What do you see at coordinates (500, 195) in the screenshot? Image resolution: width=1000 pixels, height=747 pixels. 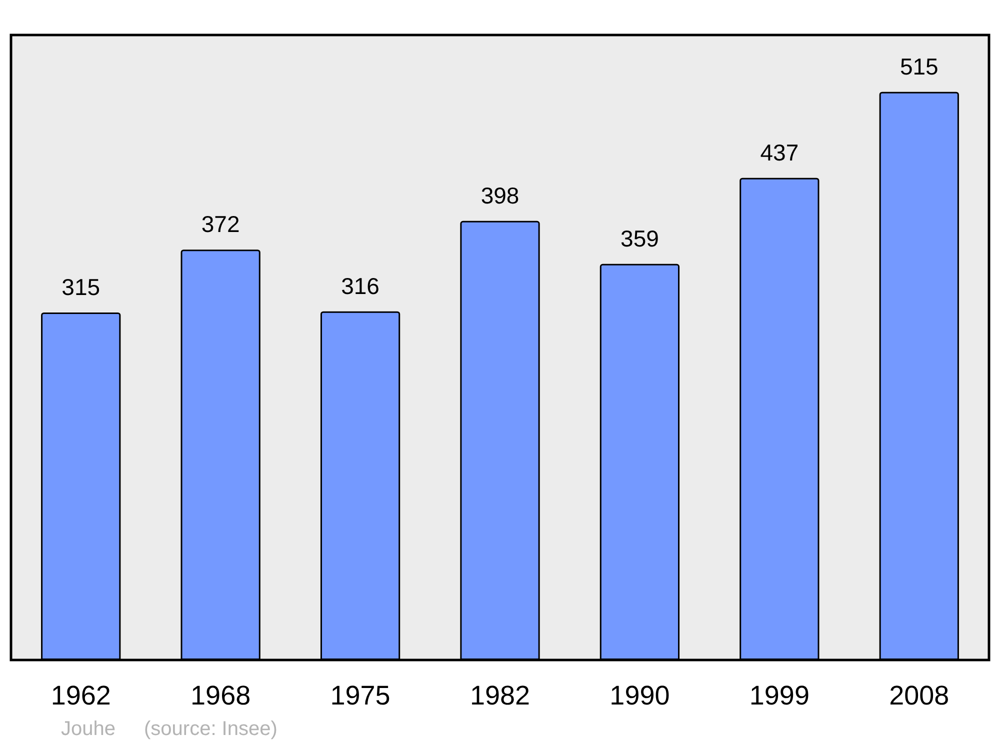 I see `data-label: 398` at bounding box center [500, 195].